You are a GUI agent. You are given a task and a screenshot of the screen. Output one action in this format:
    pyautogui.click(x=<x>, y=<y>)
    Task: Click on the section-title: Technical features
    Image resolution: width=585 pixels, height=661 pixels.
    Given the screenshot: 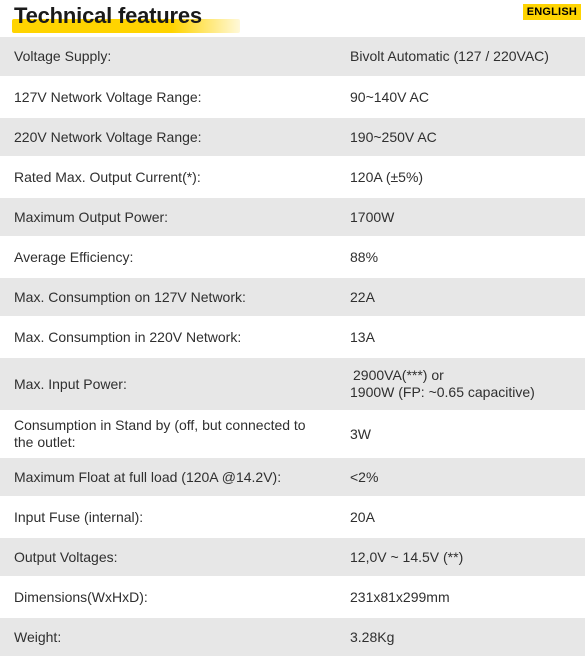 What is the action you would take?
    pyautogui.click(x=108, y=15)
    